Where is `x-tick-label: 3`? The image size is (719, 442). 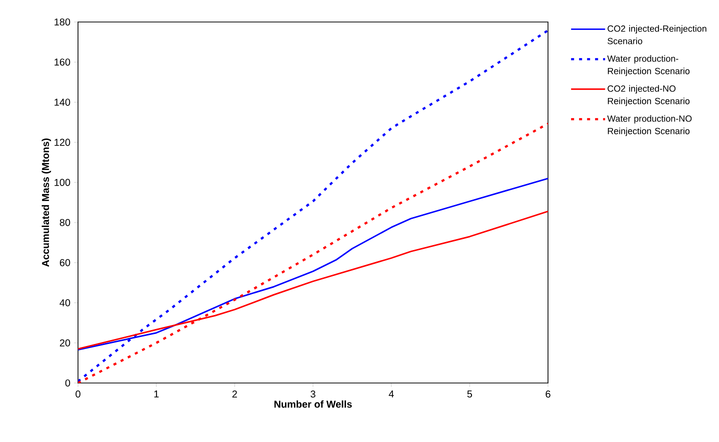 x-tick-label: 3 is located at coordinates (313, 394).